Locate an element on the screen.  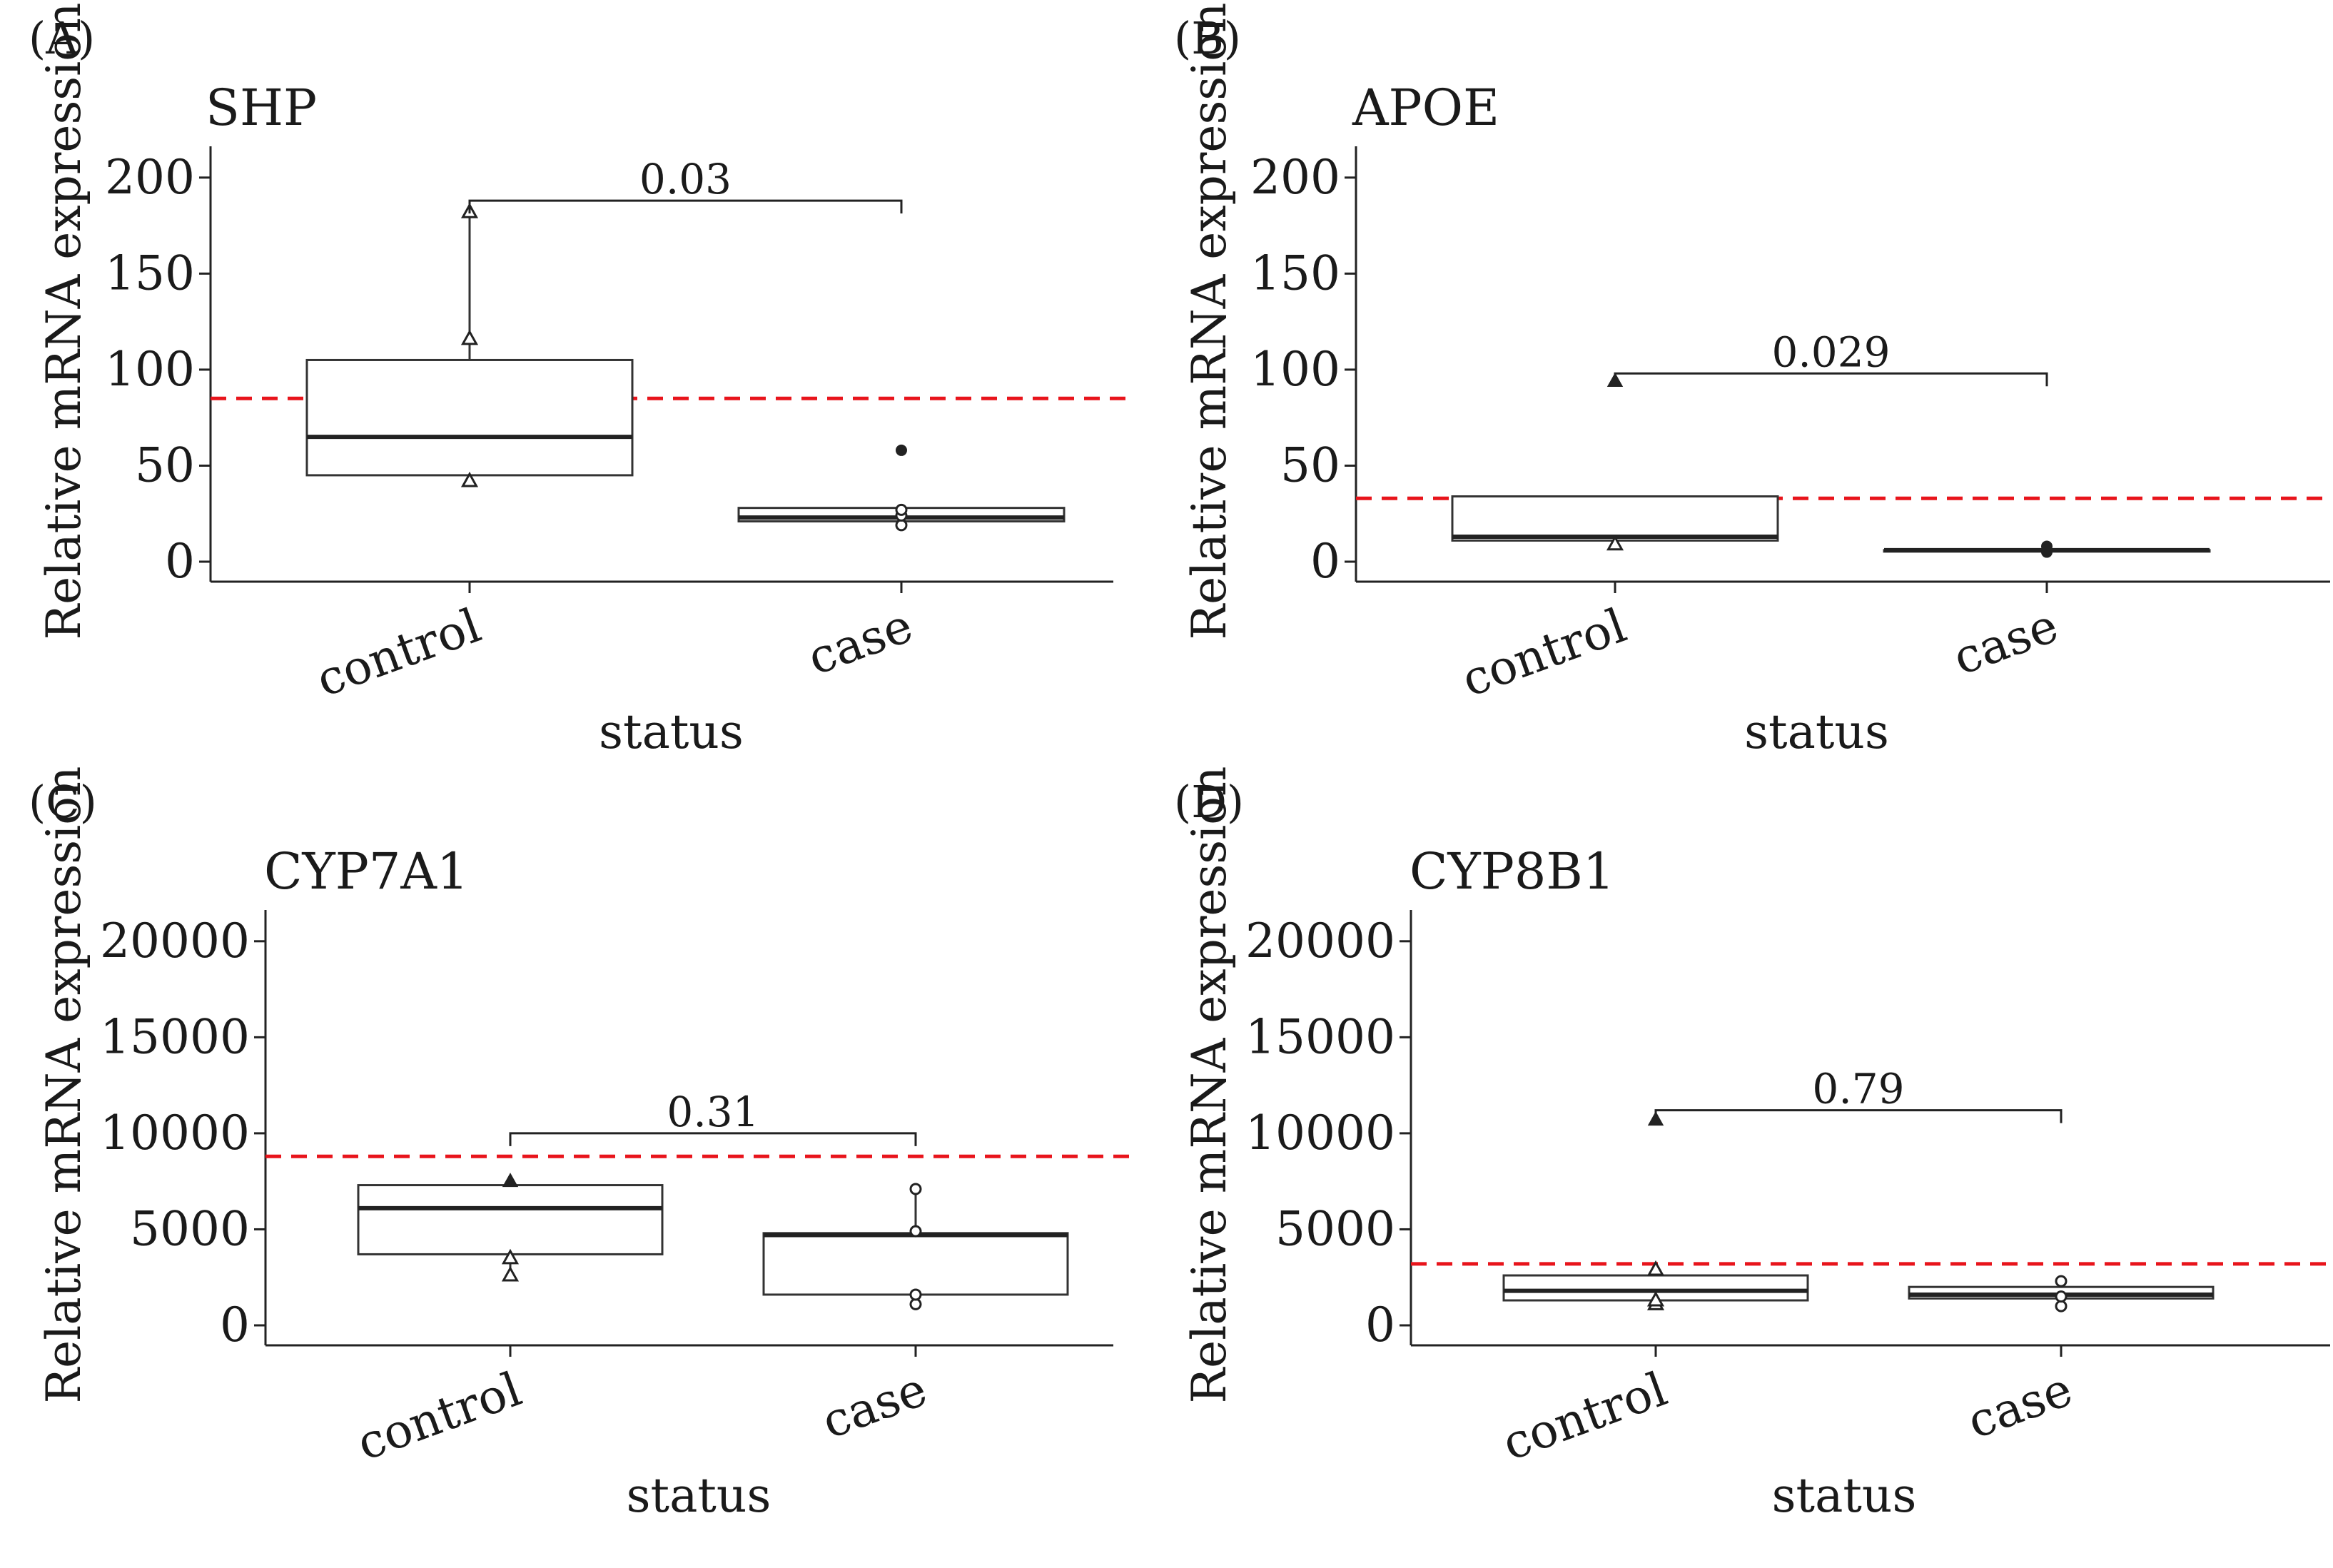
panel-letter: (D) is located at coordinates (1209, 802).